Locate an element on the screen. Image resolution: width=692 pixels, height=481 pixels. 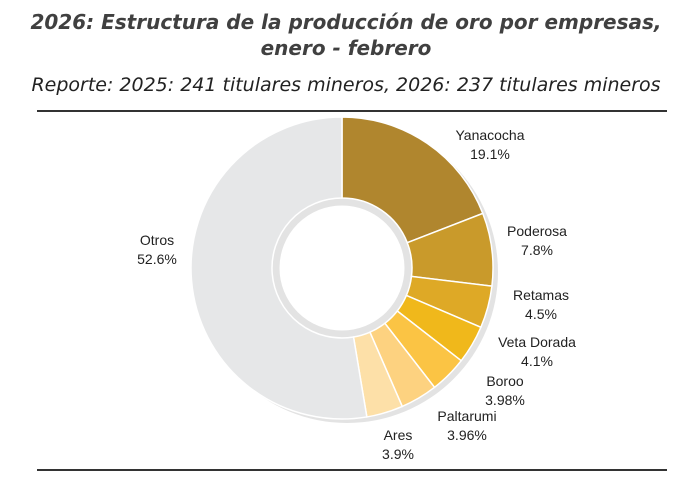
slice-name-label: Boroo is located at coordinates (505, 381).